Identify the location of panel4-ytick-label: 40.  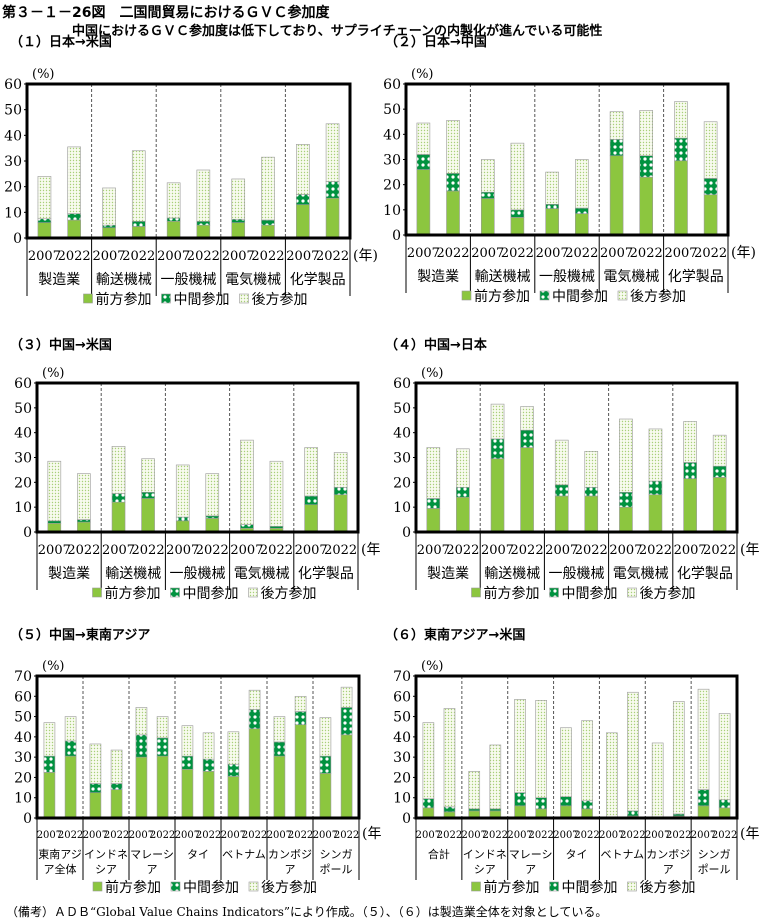
(402, 434).